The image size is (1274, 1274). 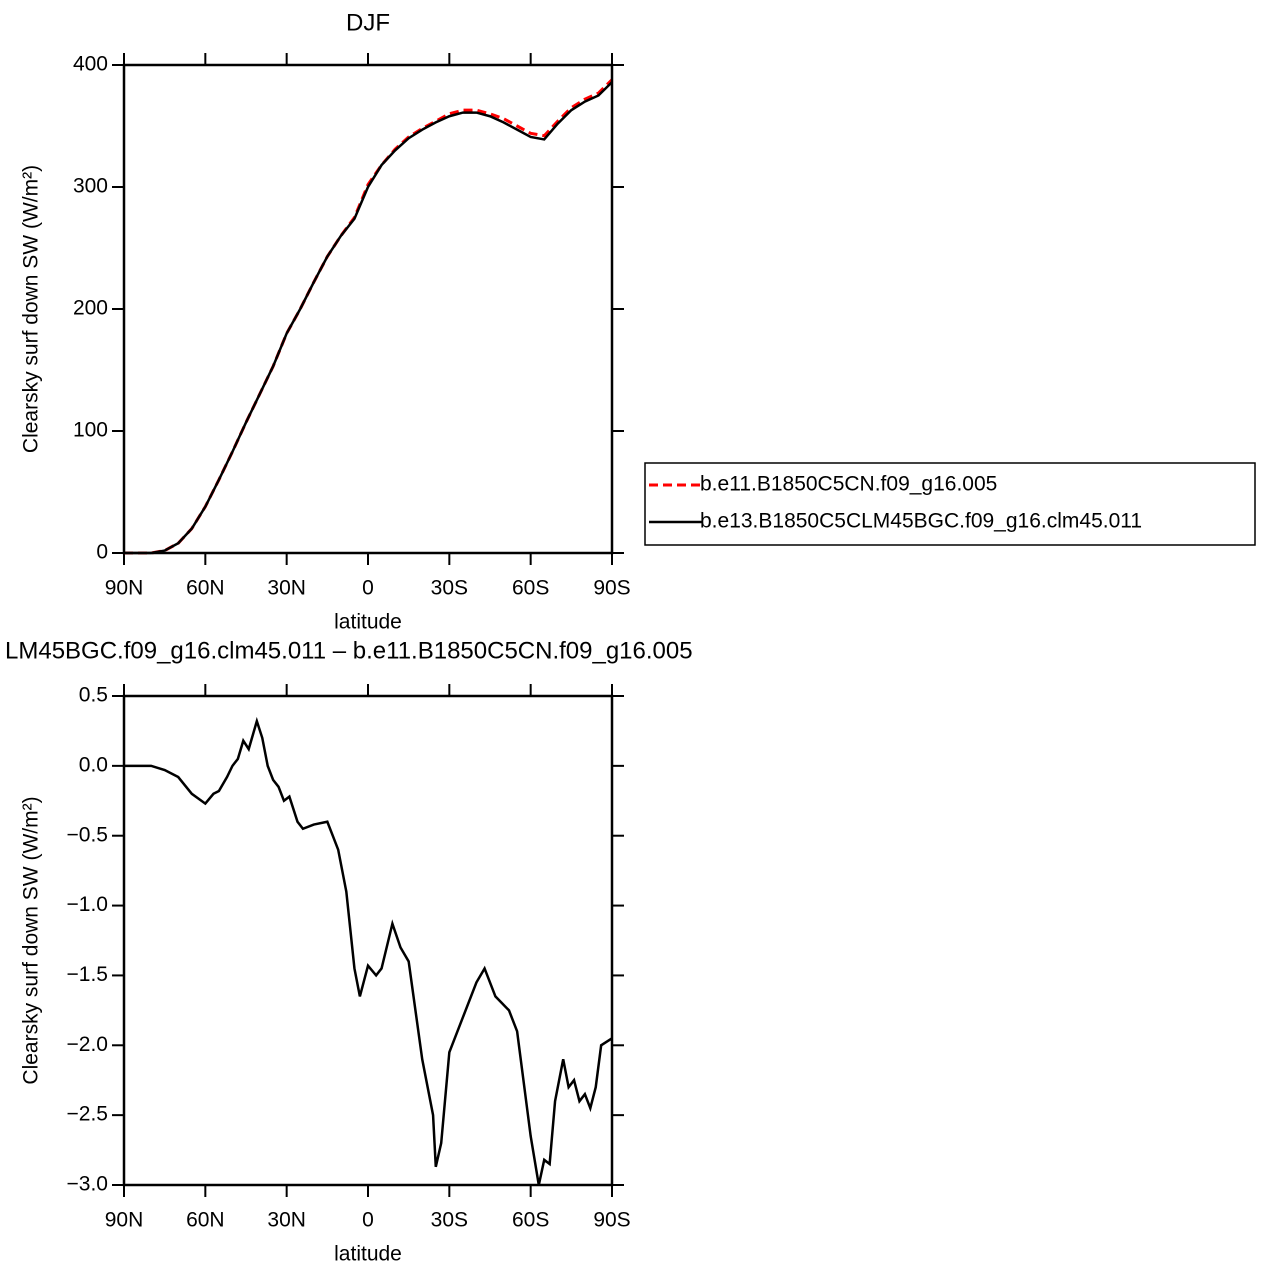 What do you see at coordinates (90, 186) in the screenshot?
I see `y-tick-label: 300` at bounding box center [90, 186].